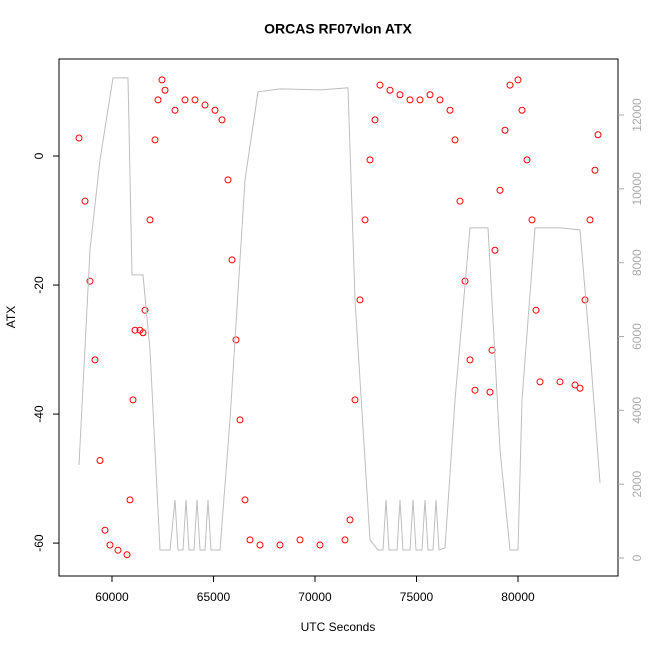  What do you see at coordinates (417, 597) in the screenshot?
I see `x-tick-label: 75000` at bounding box center [417, 597].